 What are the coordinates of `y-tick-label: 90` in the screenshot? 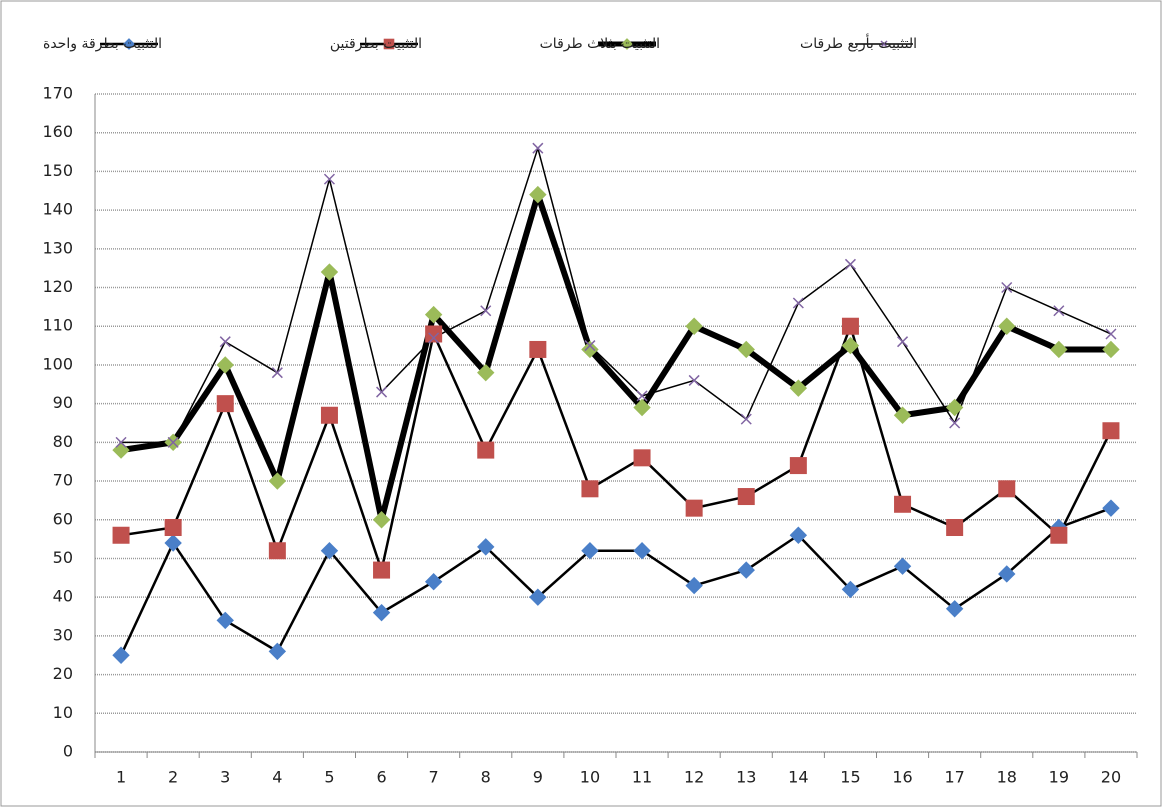 It's located at (63, 402).